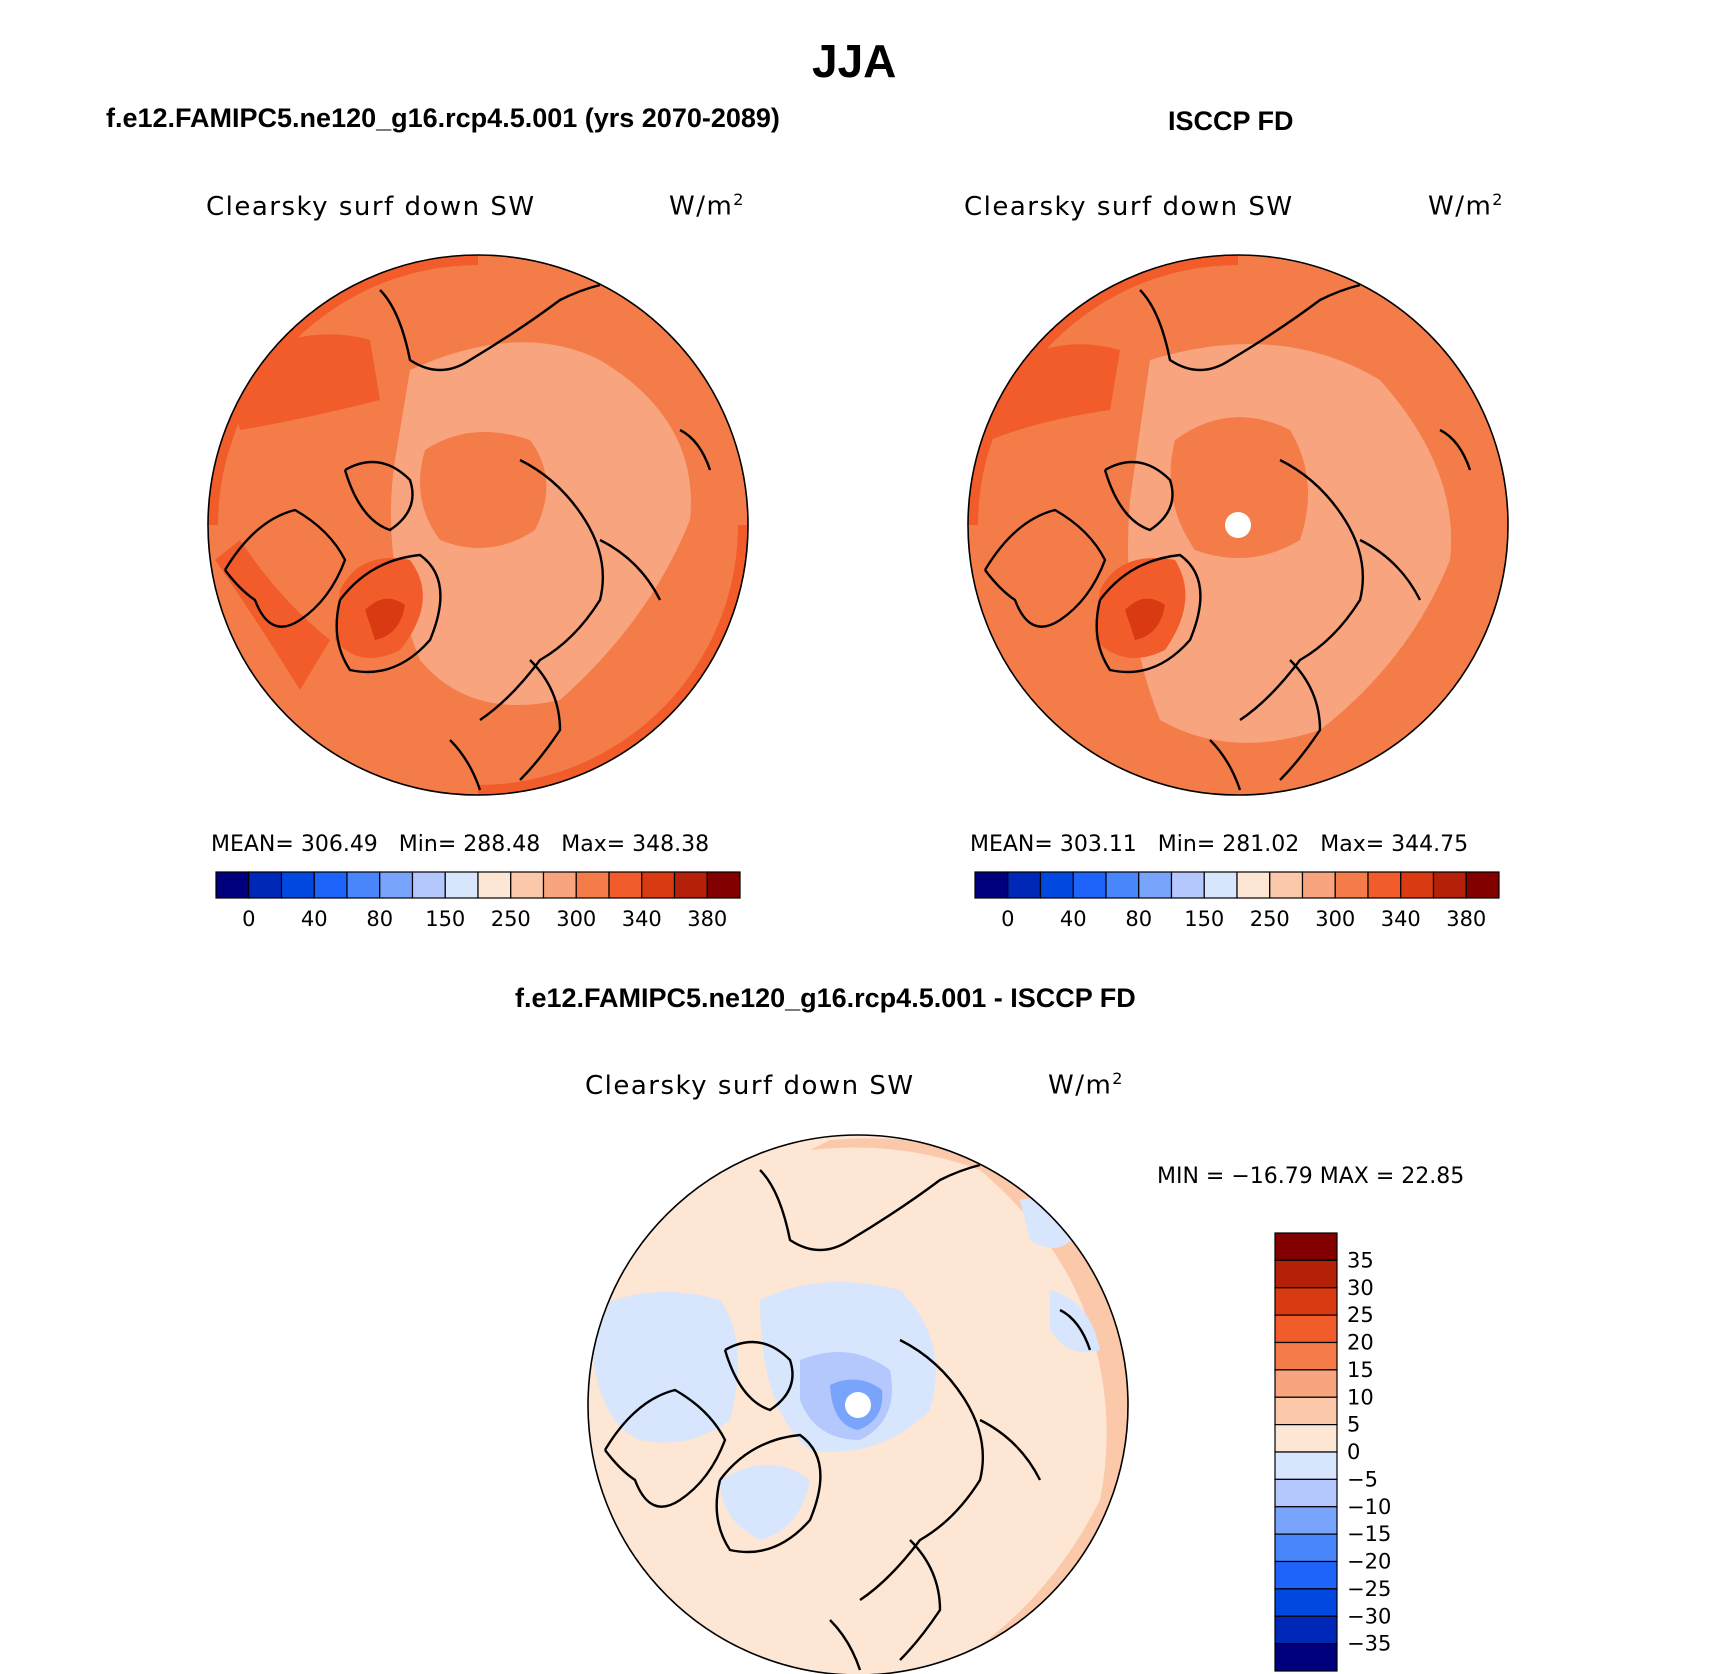 The height and width of the screenshot is (1674, 1710). I want to click on obs-map-region-greenland-max, so click(1145, 619).